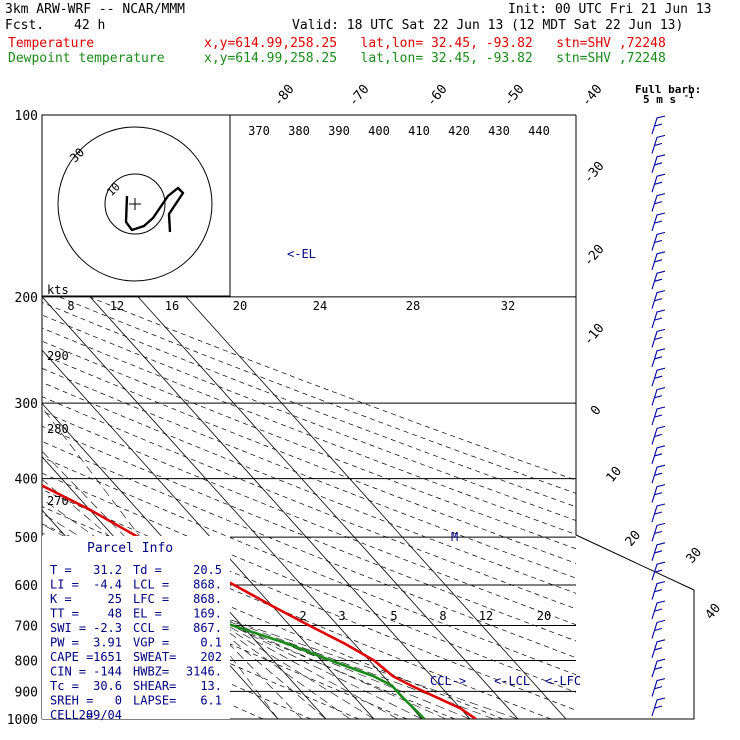  Describe the element at coordinates (154, 657) in the screenshot. I see `parcel-param-label: SWEAT=` at that location.